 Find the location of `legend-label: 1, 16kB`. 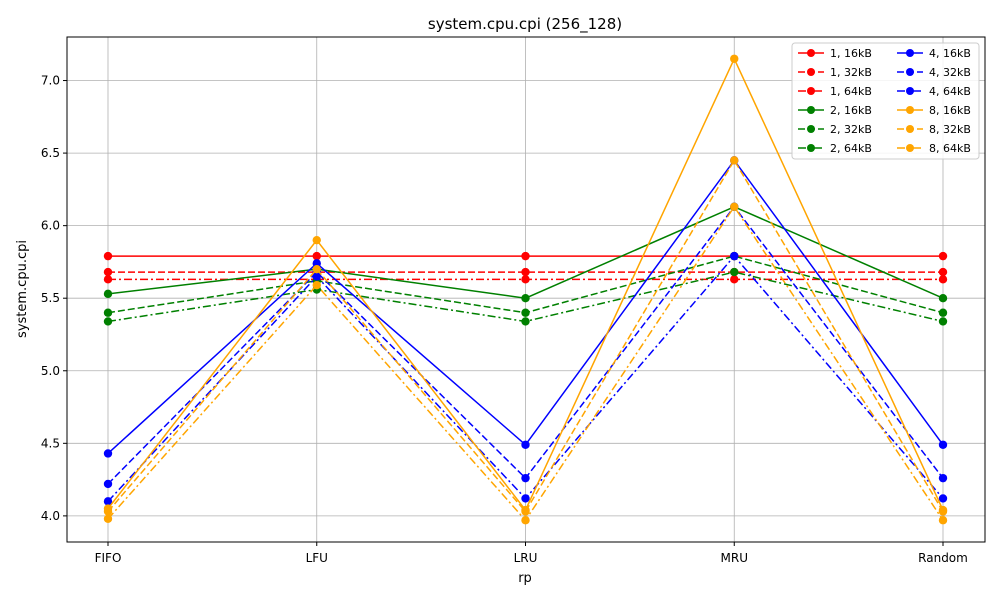

legend-label: 1, 16kB is located at coordinates (851, 53).